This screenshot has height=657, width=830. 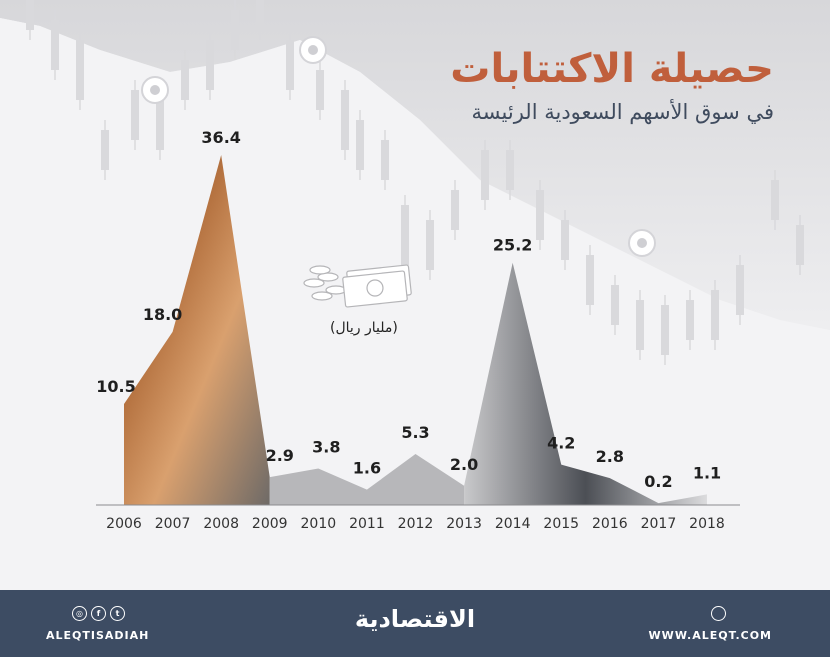 I want to click on chart-subtitle: في سوق الأسهم السعودية الرئيسة, so click(x=622, y=112).